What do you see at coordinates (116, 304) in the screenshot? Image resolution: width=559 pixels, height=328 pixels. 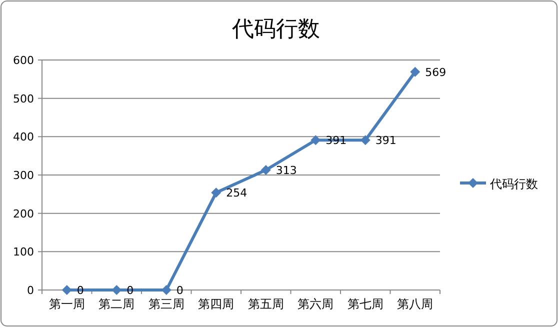 I see `x-tick-label: 第二周` at bounding box center [116, 304].